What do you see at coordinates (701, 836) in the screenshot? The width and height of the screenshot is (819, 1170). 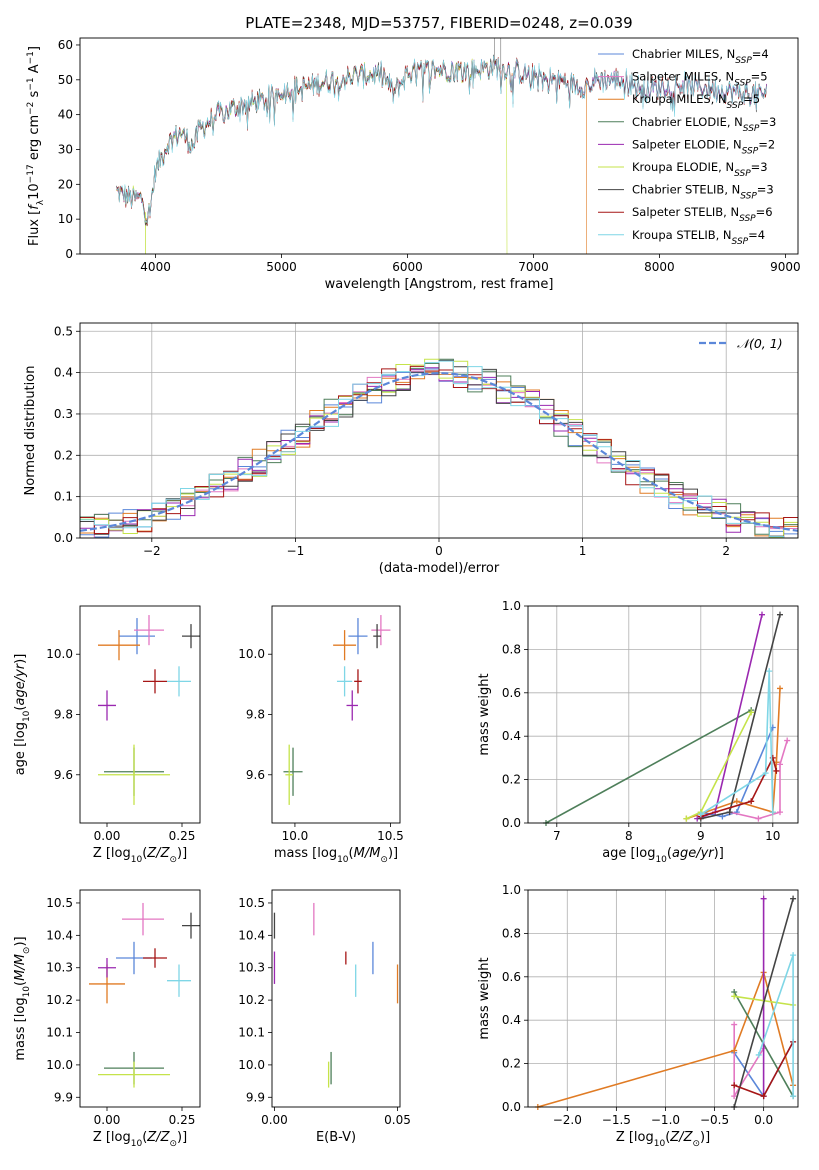 I see `x-tick-label: 9` at bounding box center [701, 836].